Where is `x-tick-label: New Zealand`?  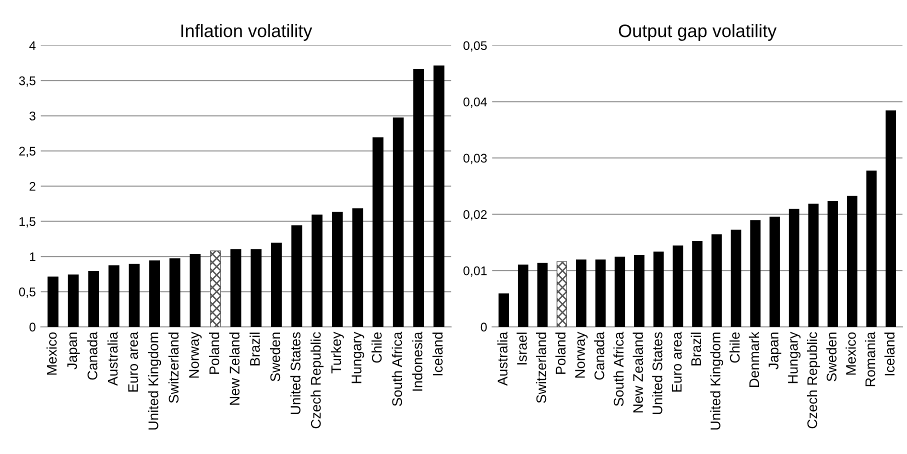 x-tick-label: New Zealand is located at coordinates (637, 372).